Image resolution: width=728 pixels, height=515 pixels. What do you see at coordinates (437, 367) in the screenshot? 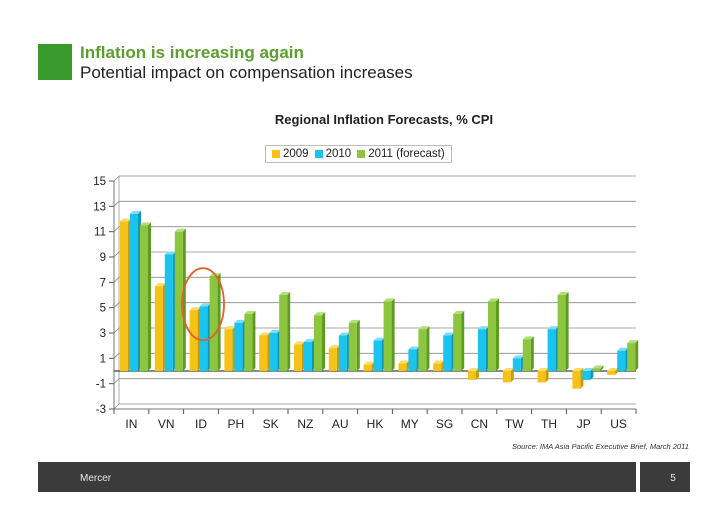
I see `bar-2009-SG` at bounding box center [437, 367].